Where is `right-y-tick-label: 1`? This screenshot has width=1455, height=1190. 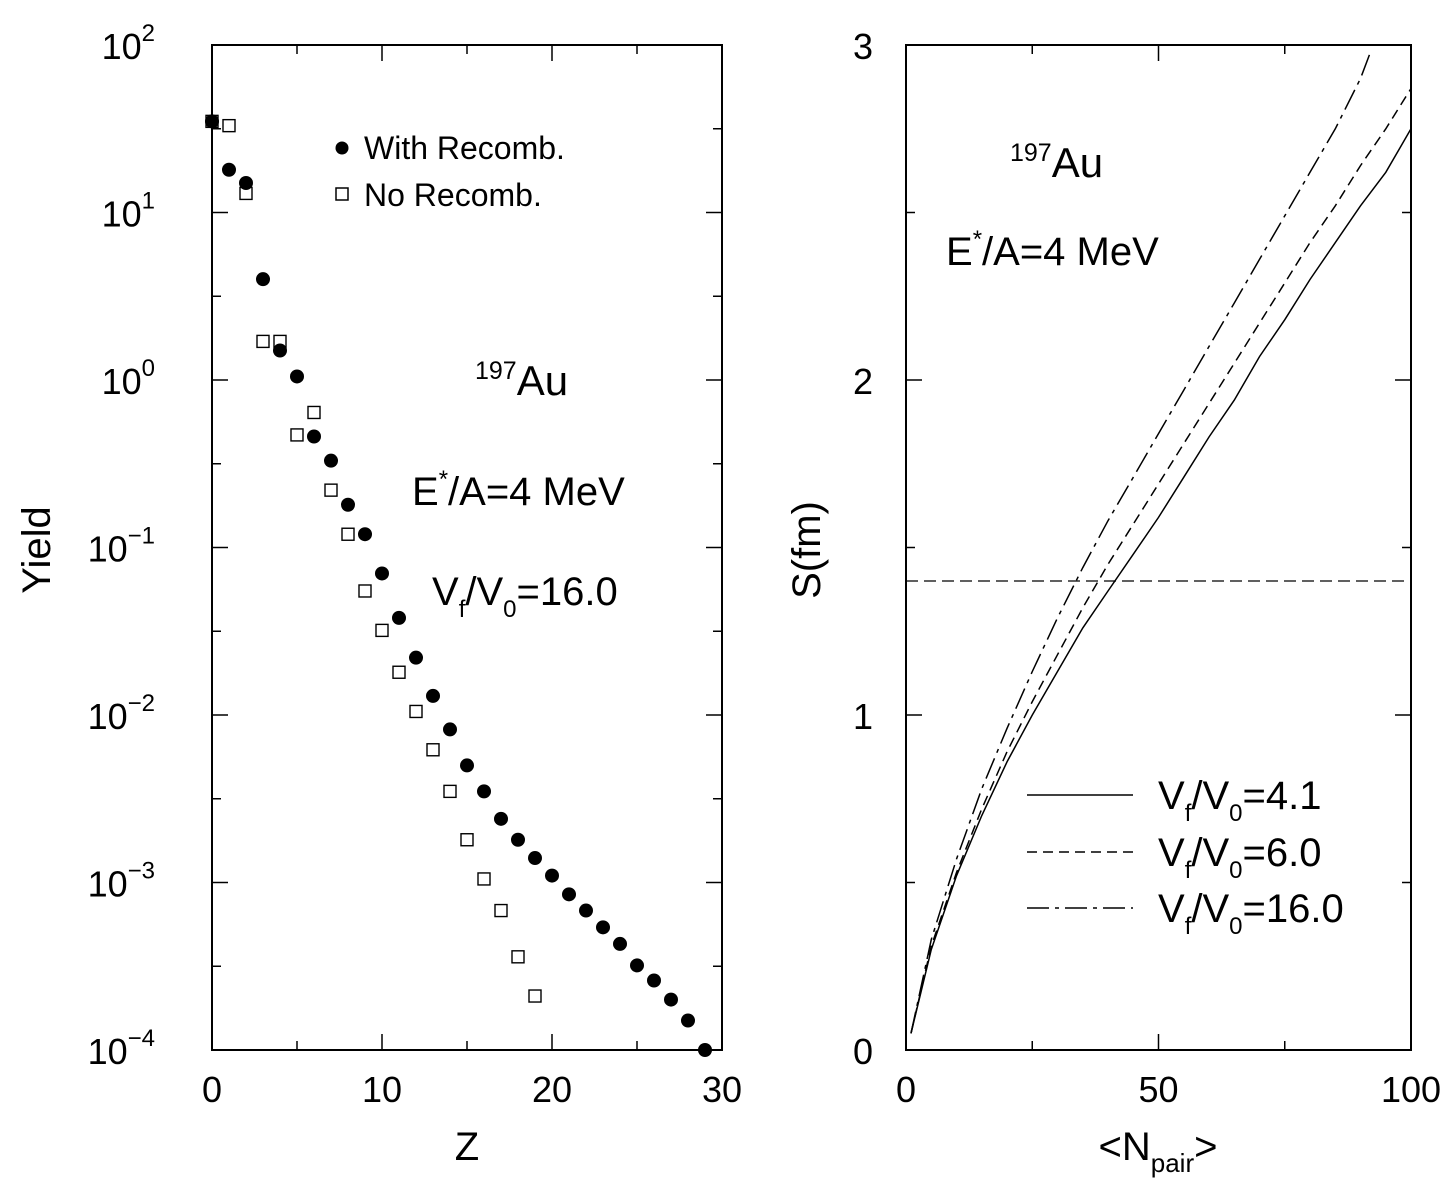 right-y-tick-label: 1 is located at coordinates (863, 716).